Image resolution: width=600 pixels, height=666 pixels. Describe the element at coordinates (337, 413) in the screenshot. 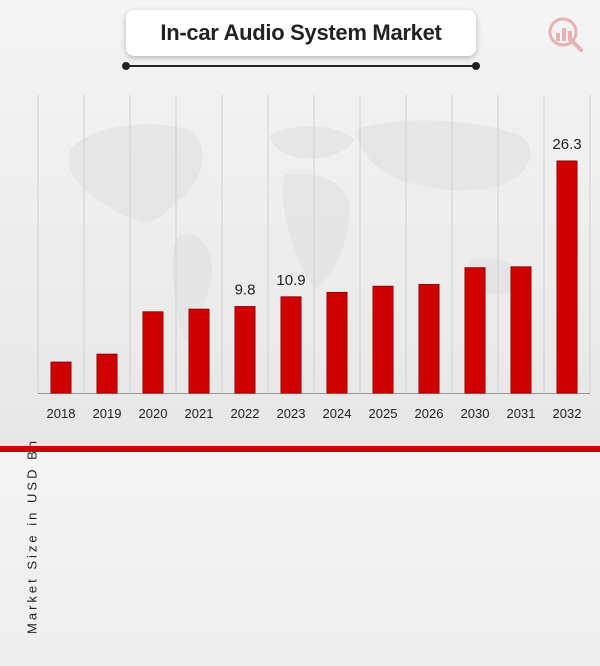

I see `x-tick-label-2024: 2024` at that location.